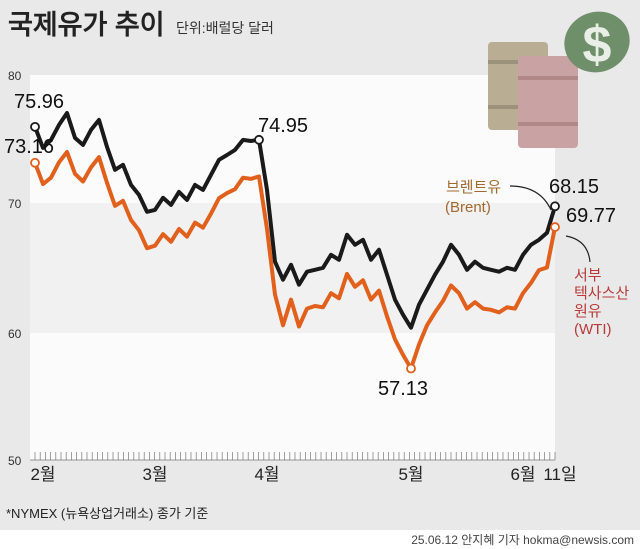 The width and height of the screenshot is (640, 549). I want to click on x-label: 2월, so click(42, 474).